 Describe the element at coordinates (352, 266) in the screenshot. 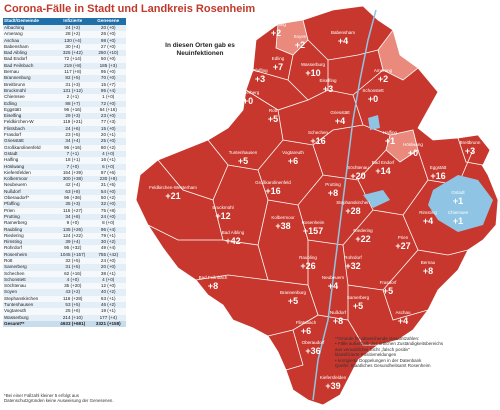

I see `map-case-count: +32` at that location.